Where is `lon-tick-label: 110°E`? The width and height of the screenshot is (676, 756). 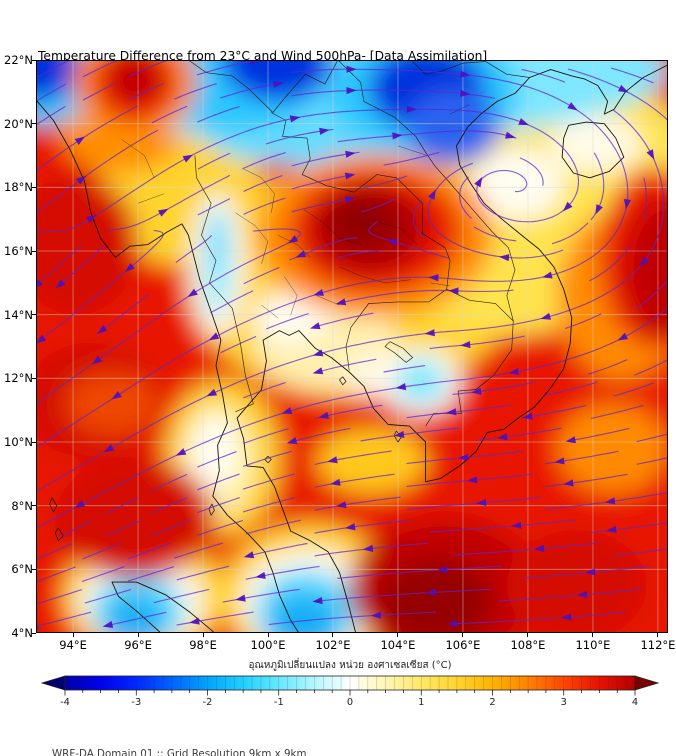
lon-tick-label: 110°E is located at coordinates (593, 645).